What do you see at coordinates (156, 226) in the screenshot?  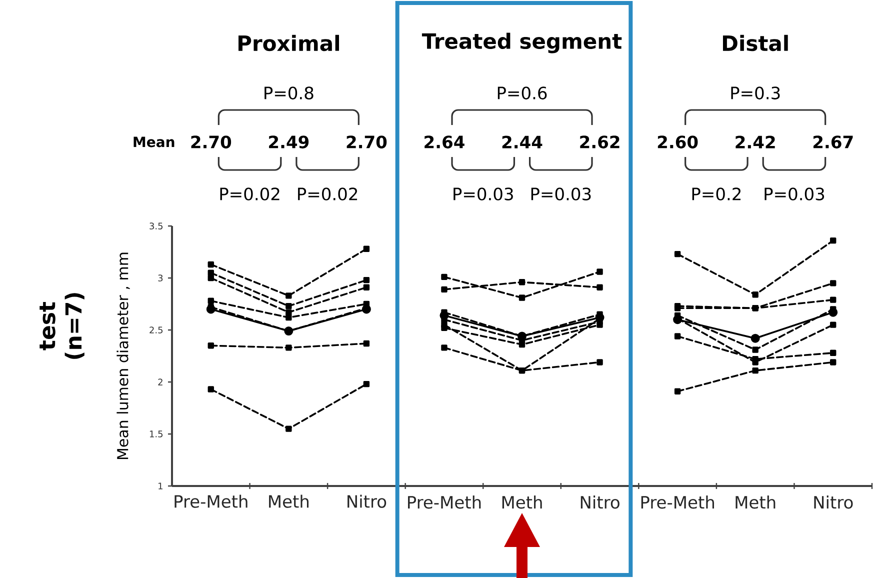 I see `y-tick-label: 3.5` at bounding box center [156, 226].